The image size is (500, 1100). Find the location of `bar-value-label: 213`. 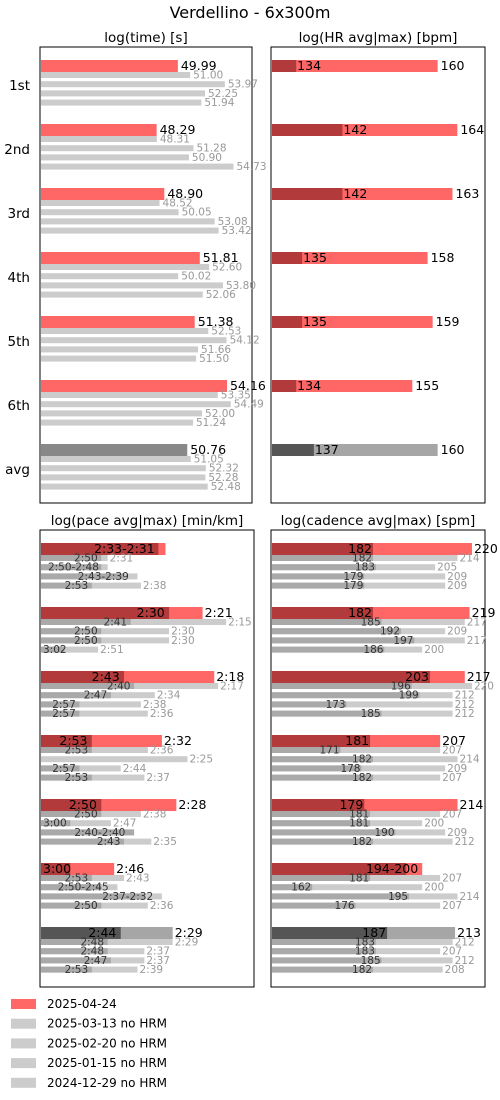

bar-value-label: 213 is located at coordinates (469, 932).